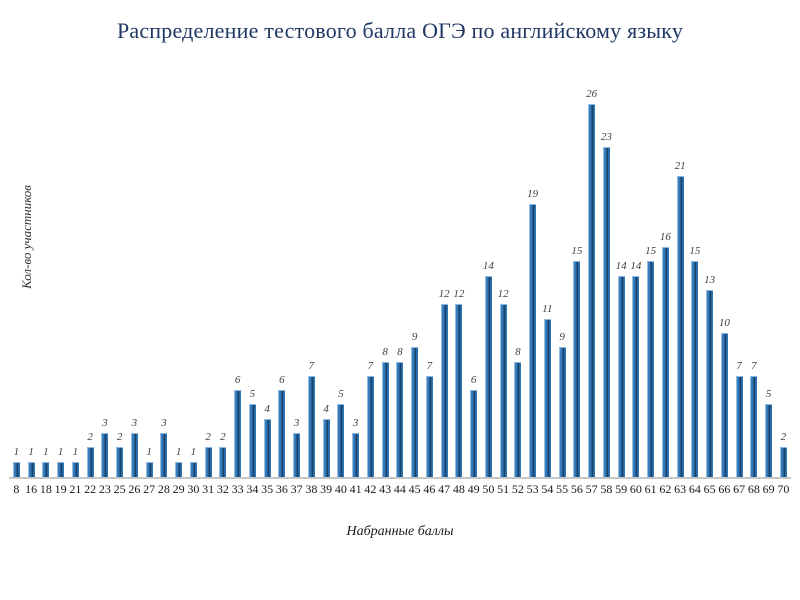  I want to click on bar-column: 13, so click(709, 282).